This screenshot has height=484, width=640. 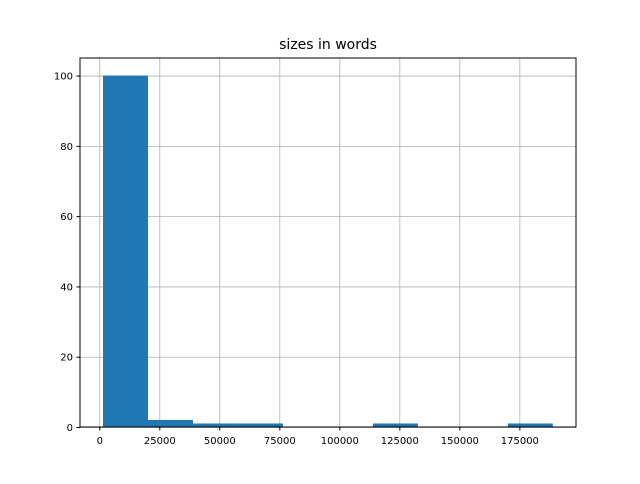 What do you see at coordinates (66, 287) in the screenshot?
I see `y-tick-label: 40` at bounding box center [66, 287].